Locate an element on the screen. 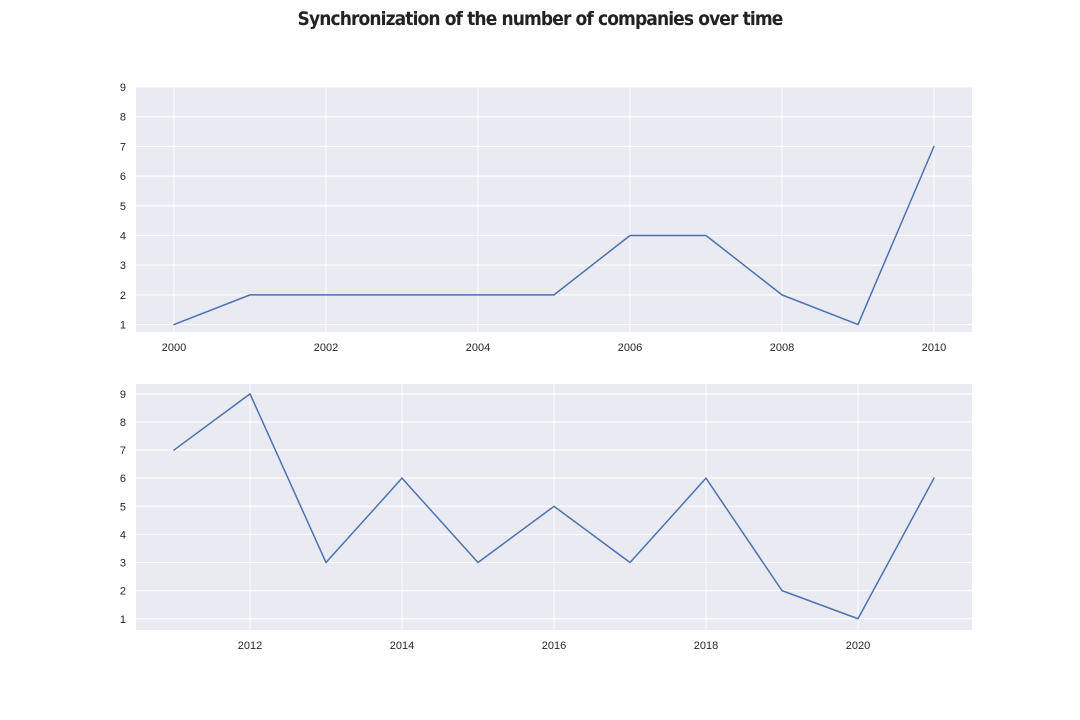  x-tick-label: 2018 is located at coordinates (706, 646).